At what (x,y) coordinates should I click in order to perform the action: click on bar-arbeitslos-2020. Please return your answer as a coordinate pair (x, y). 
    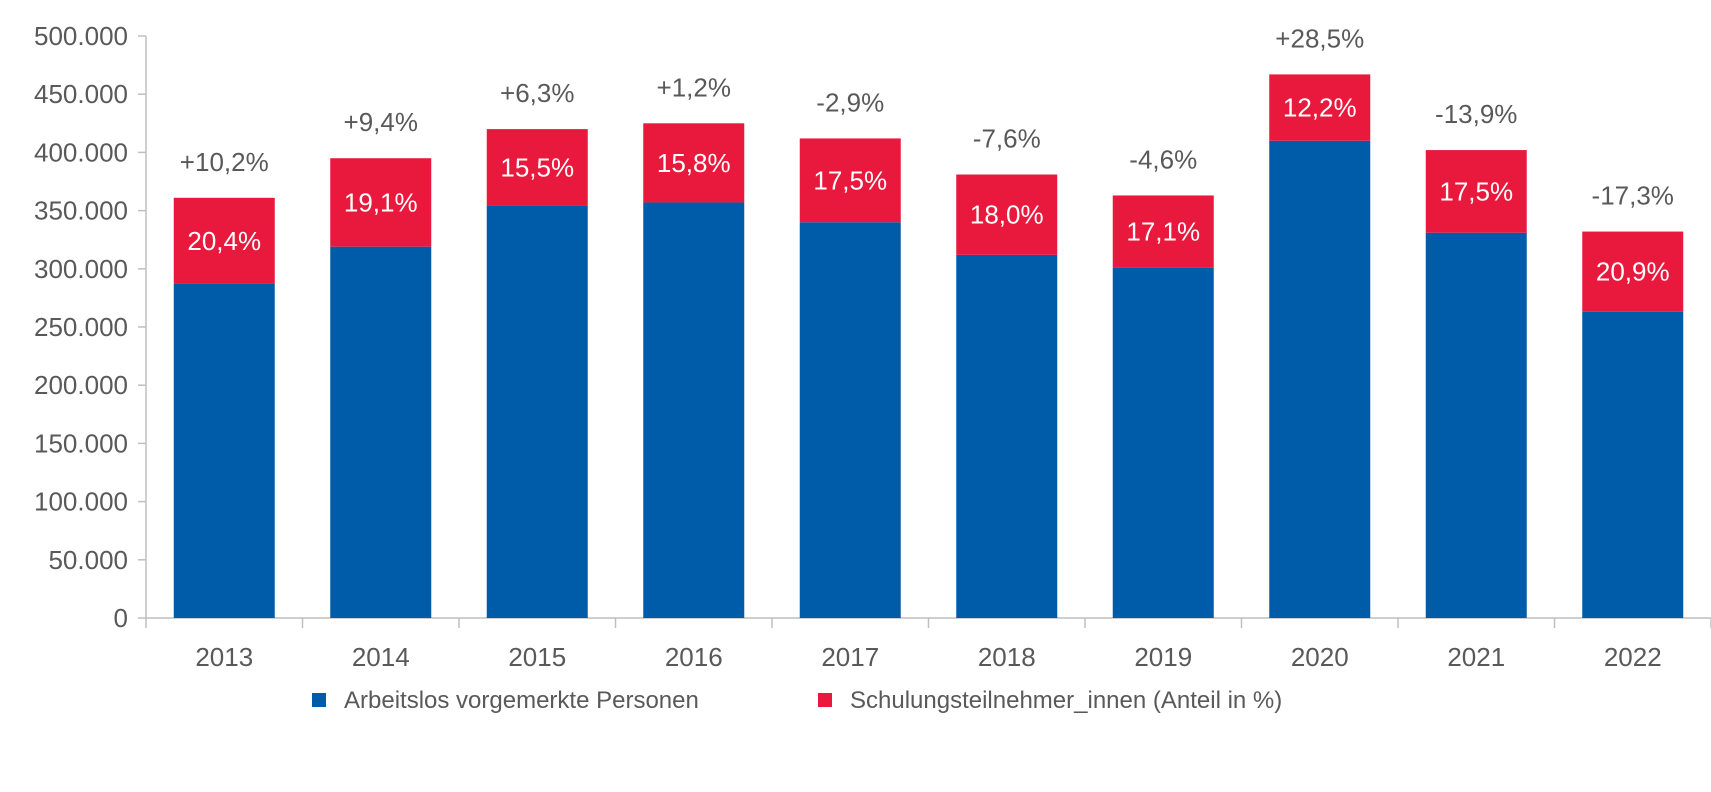
    Looking at the image, I should click on (1320, 379).